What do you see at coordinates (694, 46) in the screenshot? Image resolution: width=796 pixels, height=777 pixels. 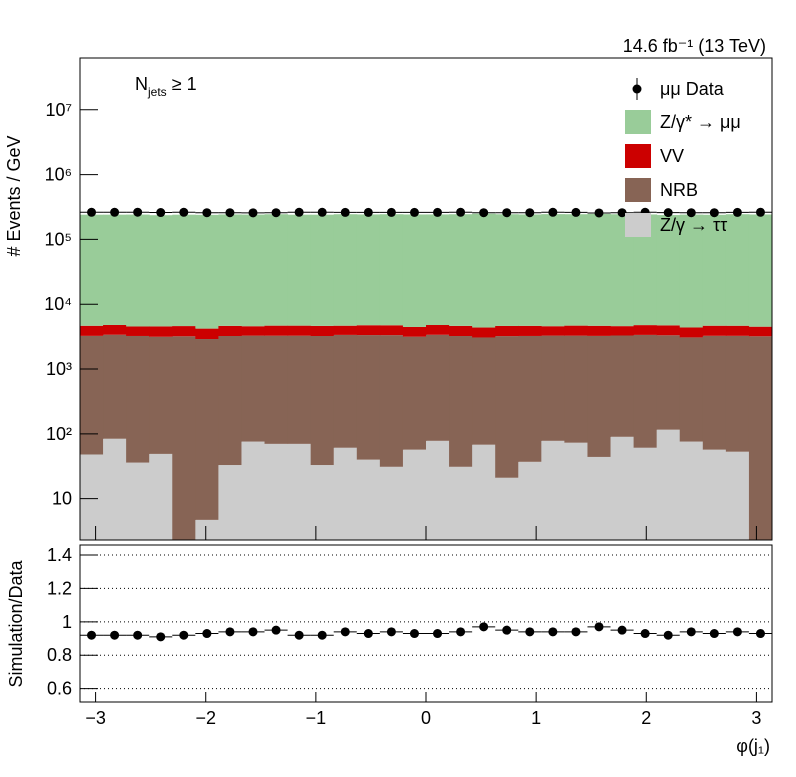 I see `luminosity: 14.6 fb⁻¹ (13 TeV)` at bounding box center [694, 46].